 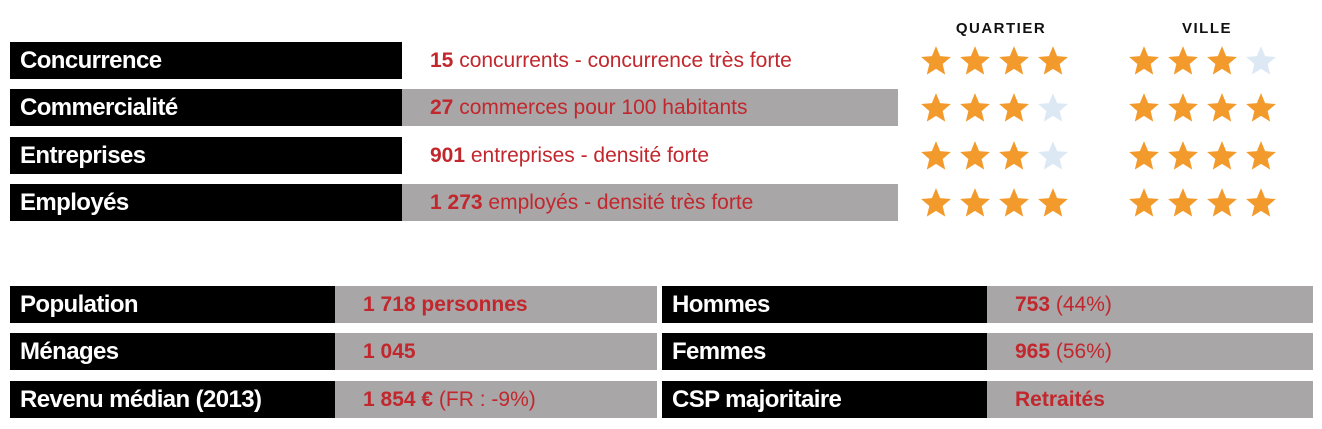 I want to click on stat-label-menages: Ménages, so click(x=172, y=351).